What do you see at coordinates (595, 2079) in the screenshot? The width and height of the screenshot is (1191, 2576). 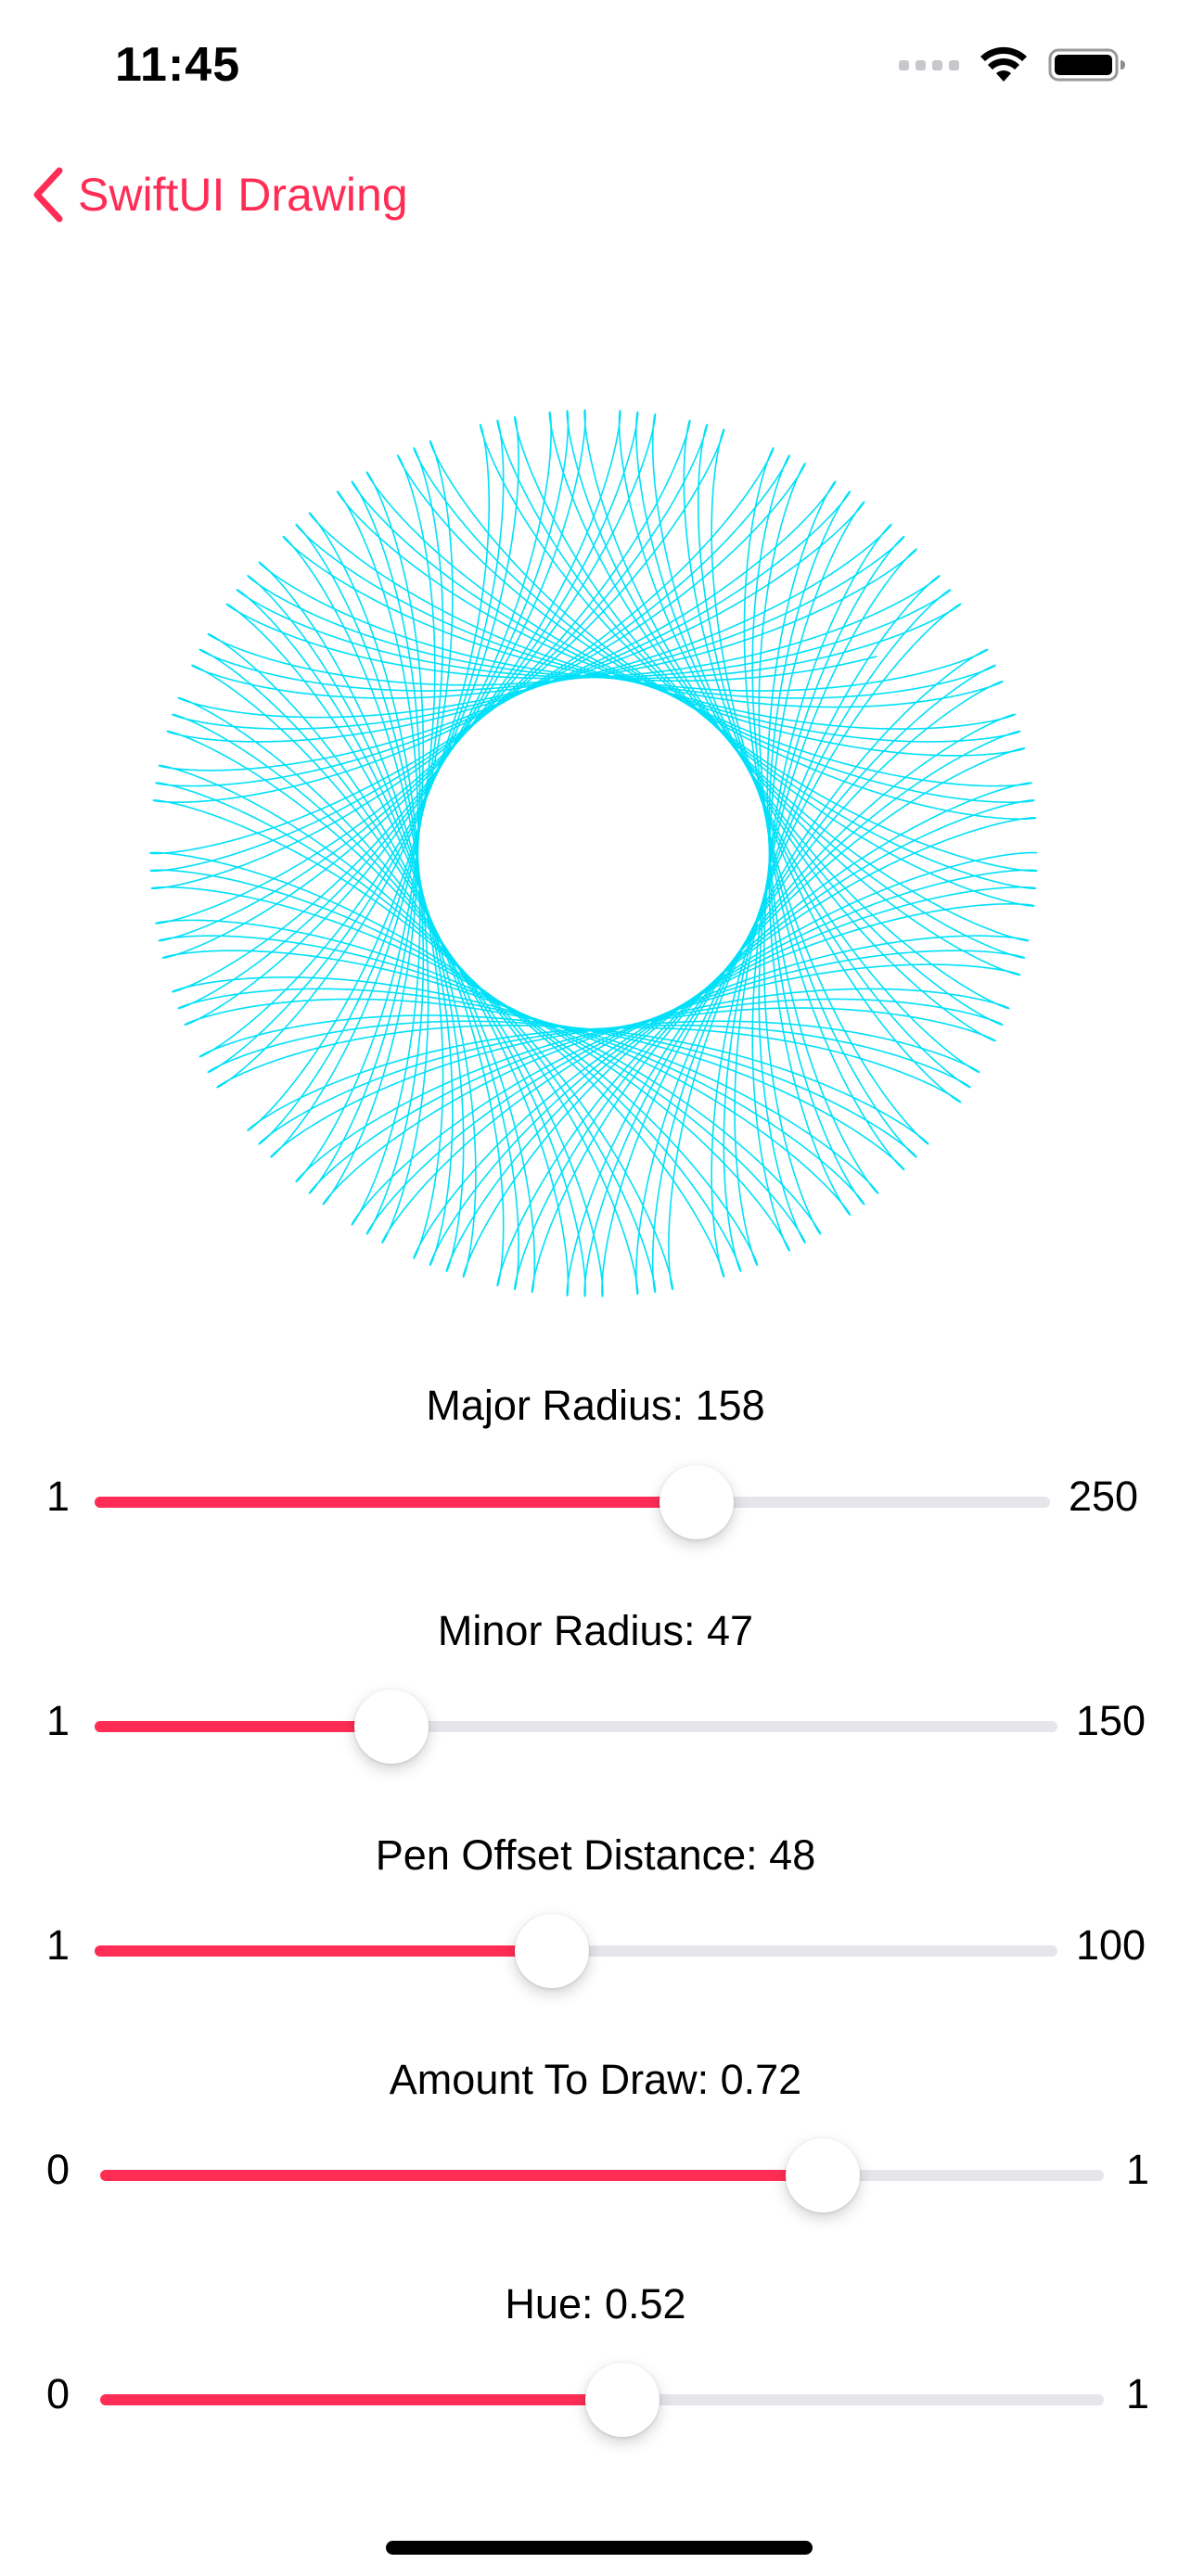 I see `amount-to-draw-label: Amount To Draw: 0.72` at bounding box center [595, 2079].